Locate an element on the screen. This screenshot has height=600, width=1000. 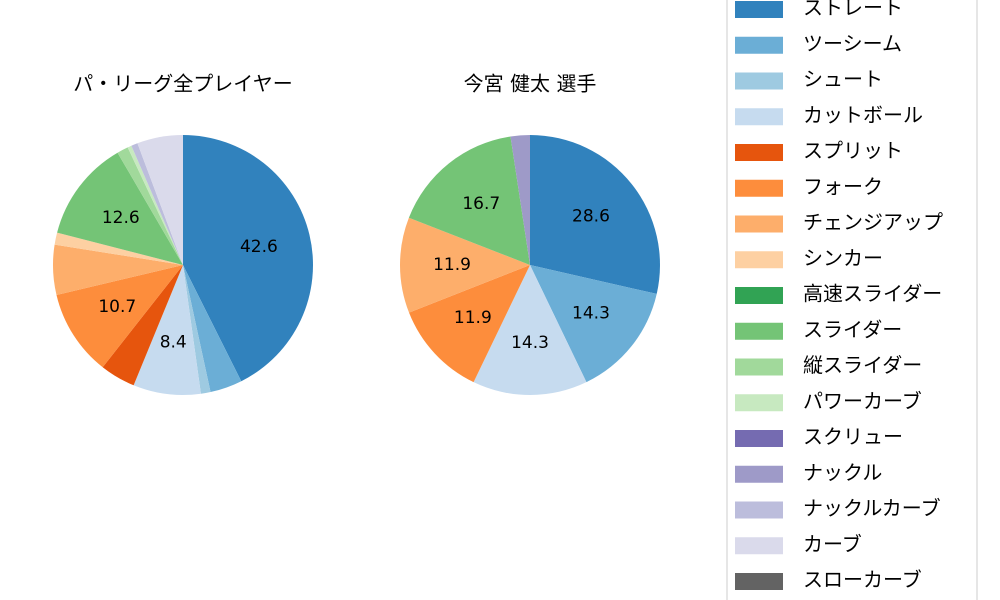
legend-label: ナックルカーブ is located at coordinates (872, 508).